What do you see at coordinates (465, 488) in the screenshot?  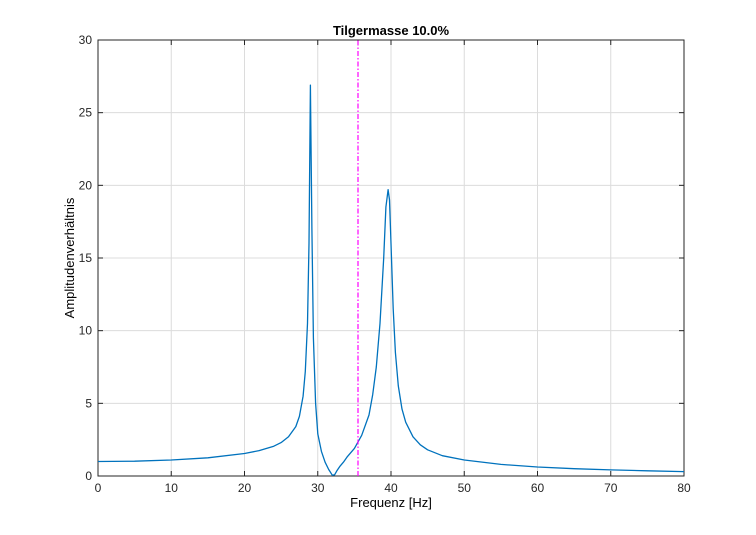 I see `x-tick-label: 50` at bounding box center [465, 488].